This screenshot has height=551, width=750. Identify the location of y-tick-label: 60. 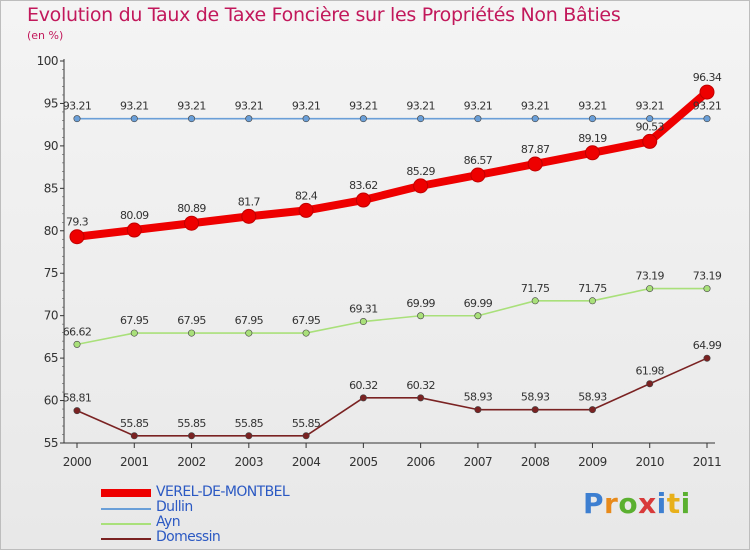
(51, 401).